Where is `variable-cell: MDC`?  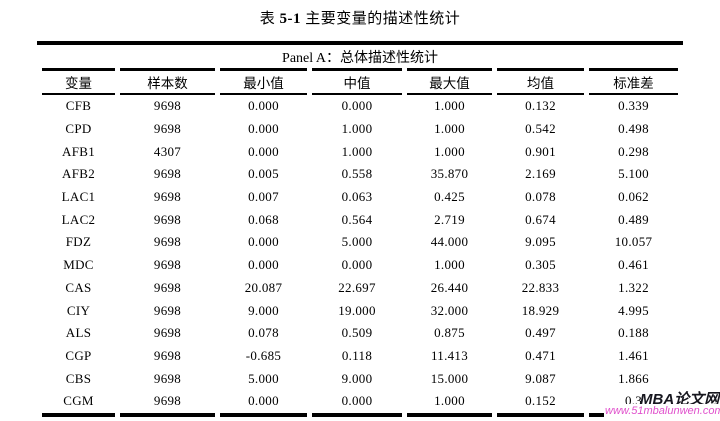
variable-cell: MDC is located at coordinates (78, 265).